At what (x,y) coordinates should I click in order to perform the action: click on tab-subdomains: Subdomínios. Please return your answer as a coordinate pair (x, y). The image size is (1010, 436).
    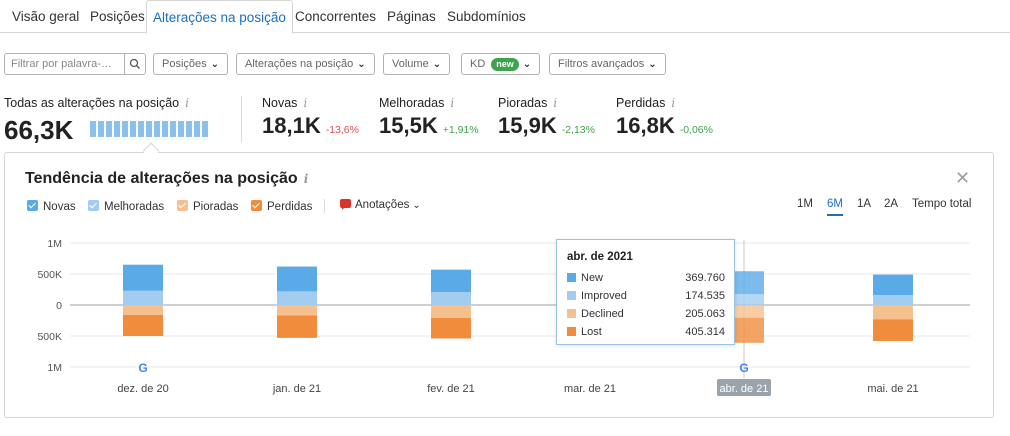
    Looking at the image, I should click on (486, 16).